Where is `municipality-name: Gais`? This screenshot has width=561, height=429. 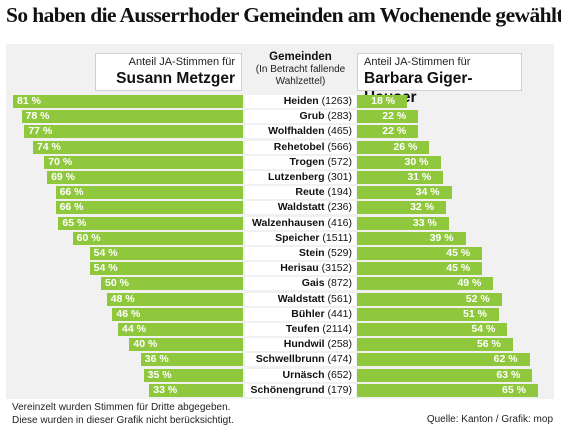
municipality-name: Gais is located at coordinates (313, 283).